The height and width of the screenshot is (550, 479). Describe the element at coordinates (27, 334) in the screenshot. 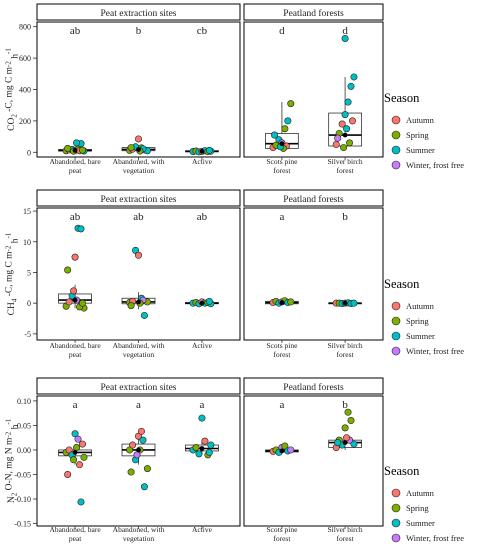

I see `y-tick-label: -5` at that location.